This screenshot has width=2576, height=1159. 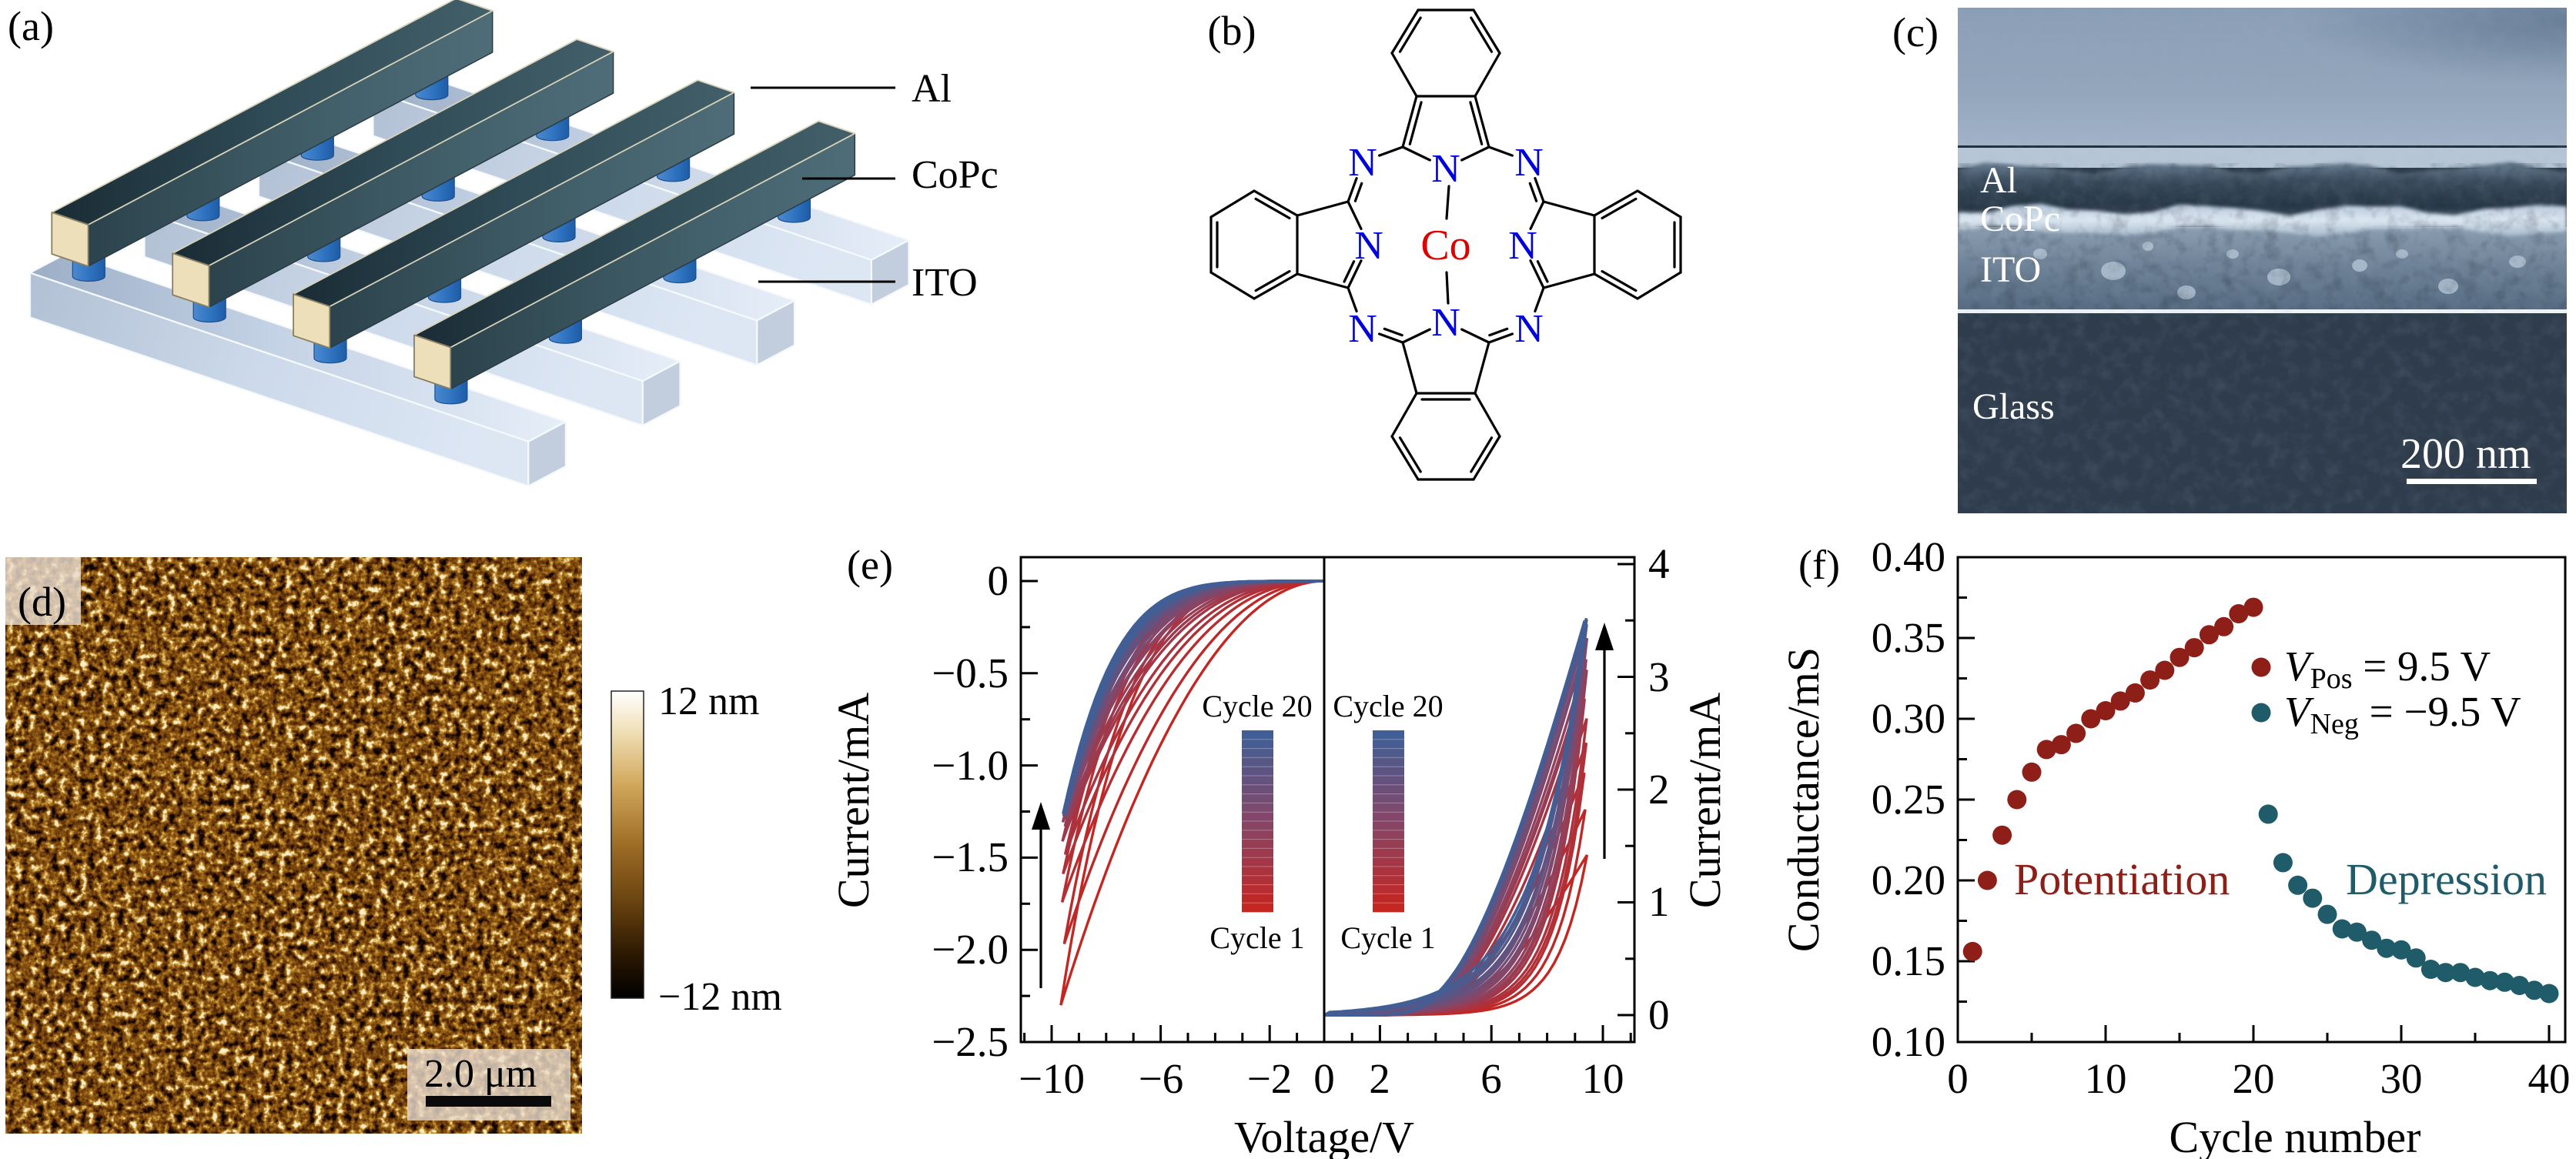 What do you see at coordinates (1232, 31) in the screenshot?
I see `svg-text: (b)` at bounding box center [1232, 31].